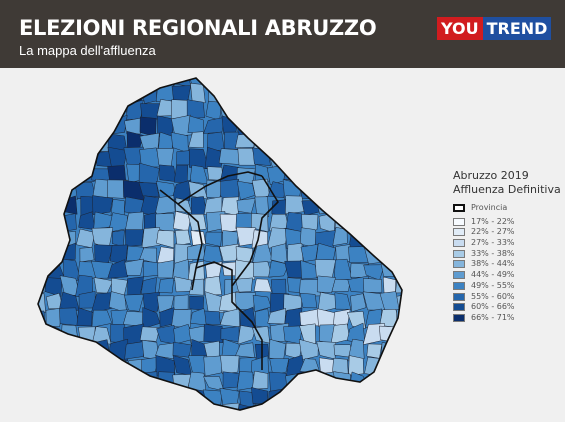 The height and width of the screenshot is (422, 565). I want to click on logo-part-trend: TREND, so click(517, 28).